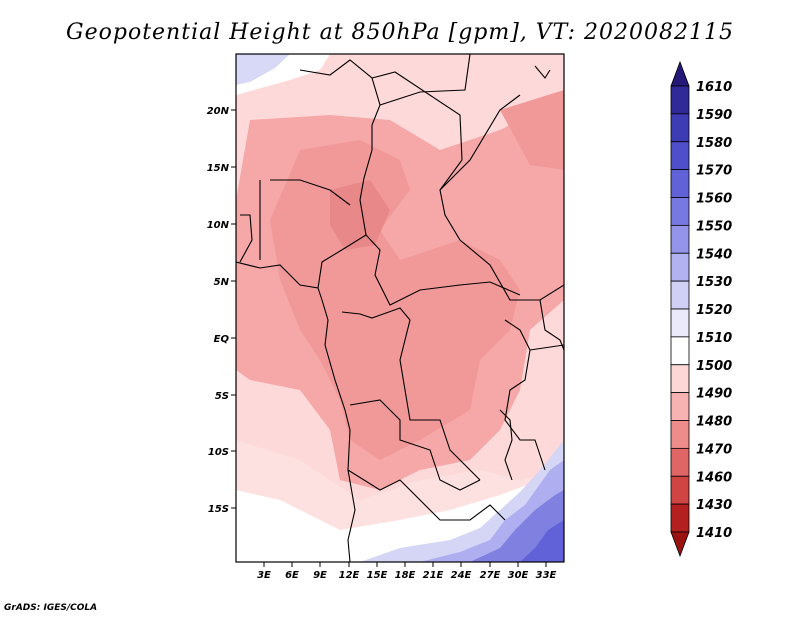 The width and height of the screenshot is (800, 618). What do you see at coordinates (518, 575) in the screenshot?
I see `lon-label: 30E` at bounding box center [518, 575].